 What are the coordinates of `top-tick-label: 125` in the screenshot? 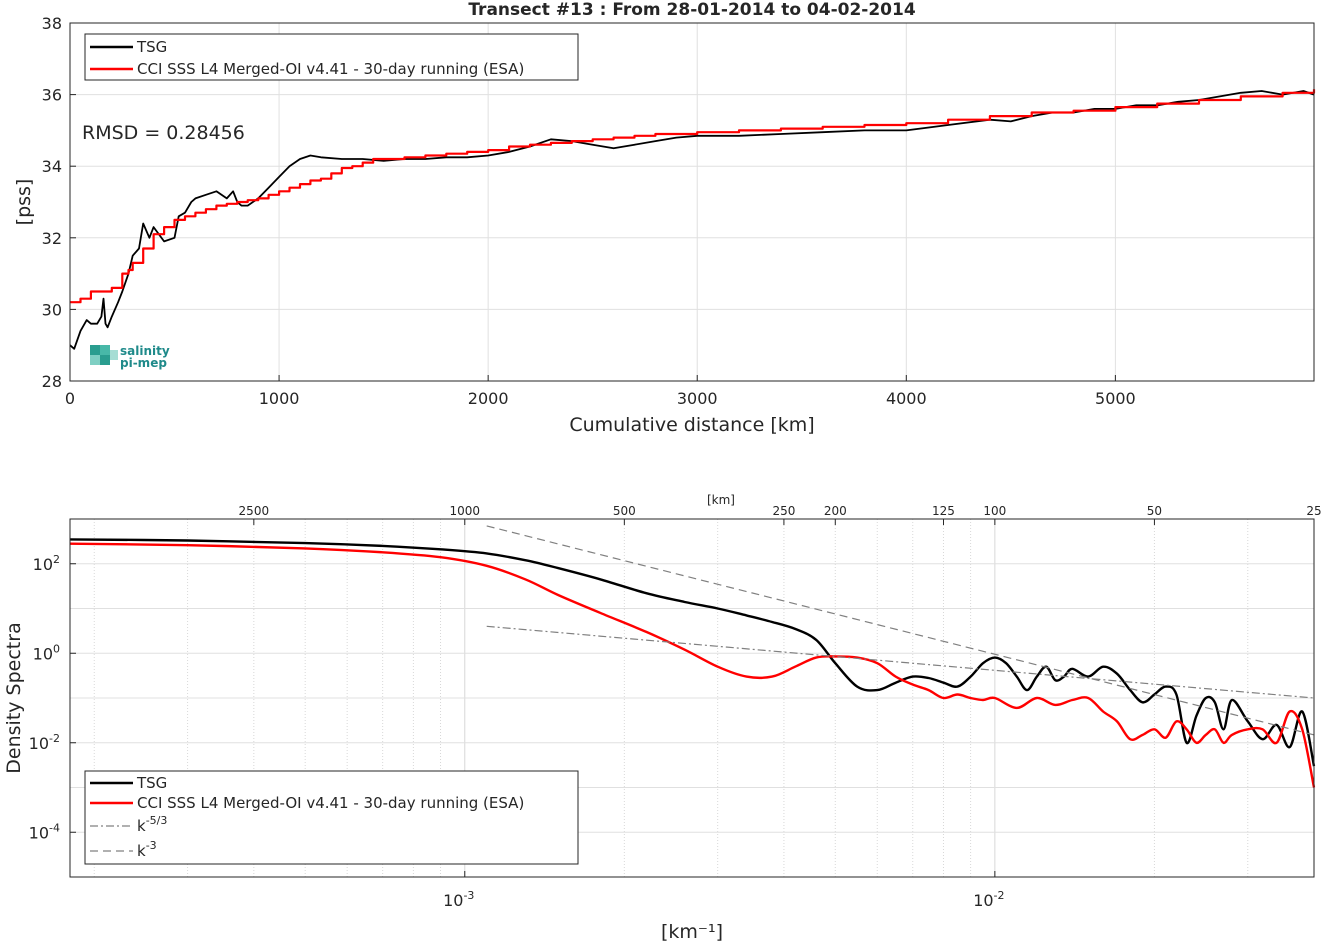 It's located at (943, 511).